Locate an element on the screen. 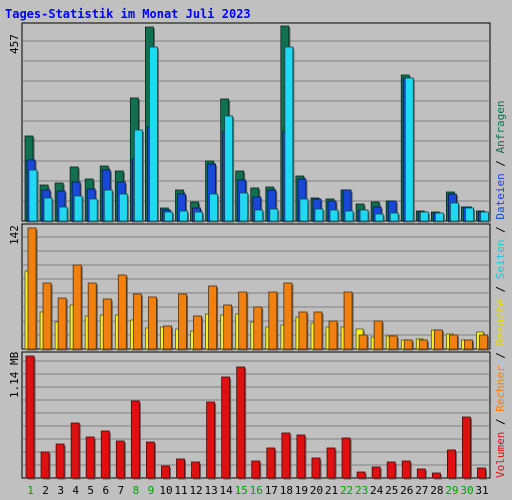 Image resolution: width=512 pixels, height=500 pixels. x-tick-label-day-4: 4 is located at coordinates (75, 490).